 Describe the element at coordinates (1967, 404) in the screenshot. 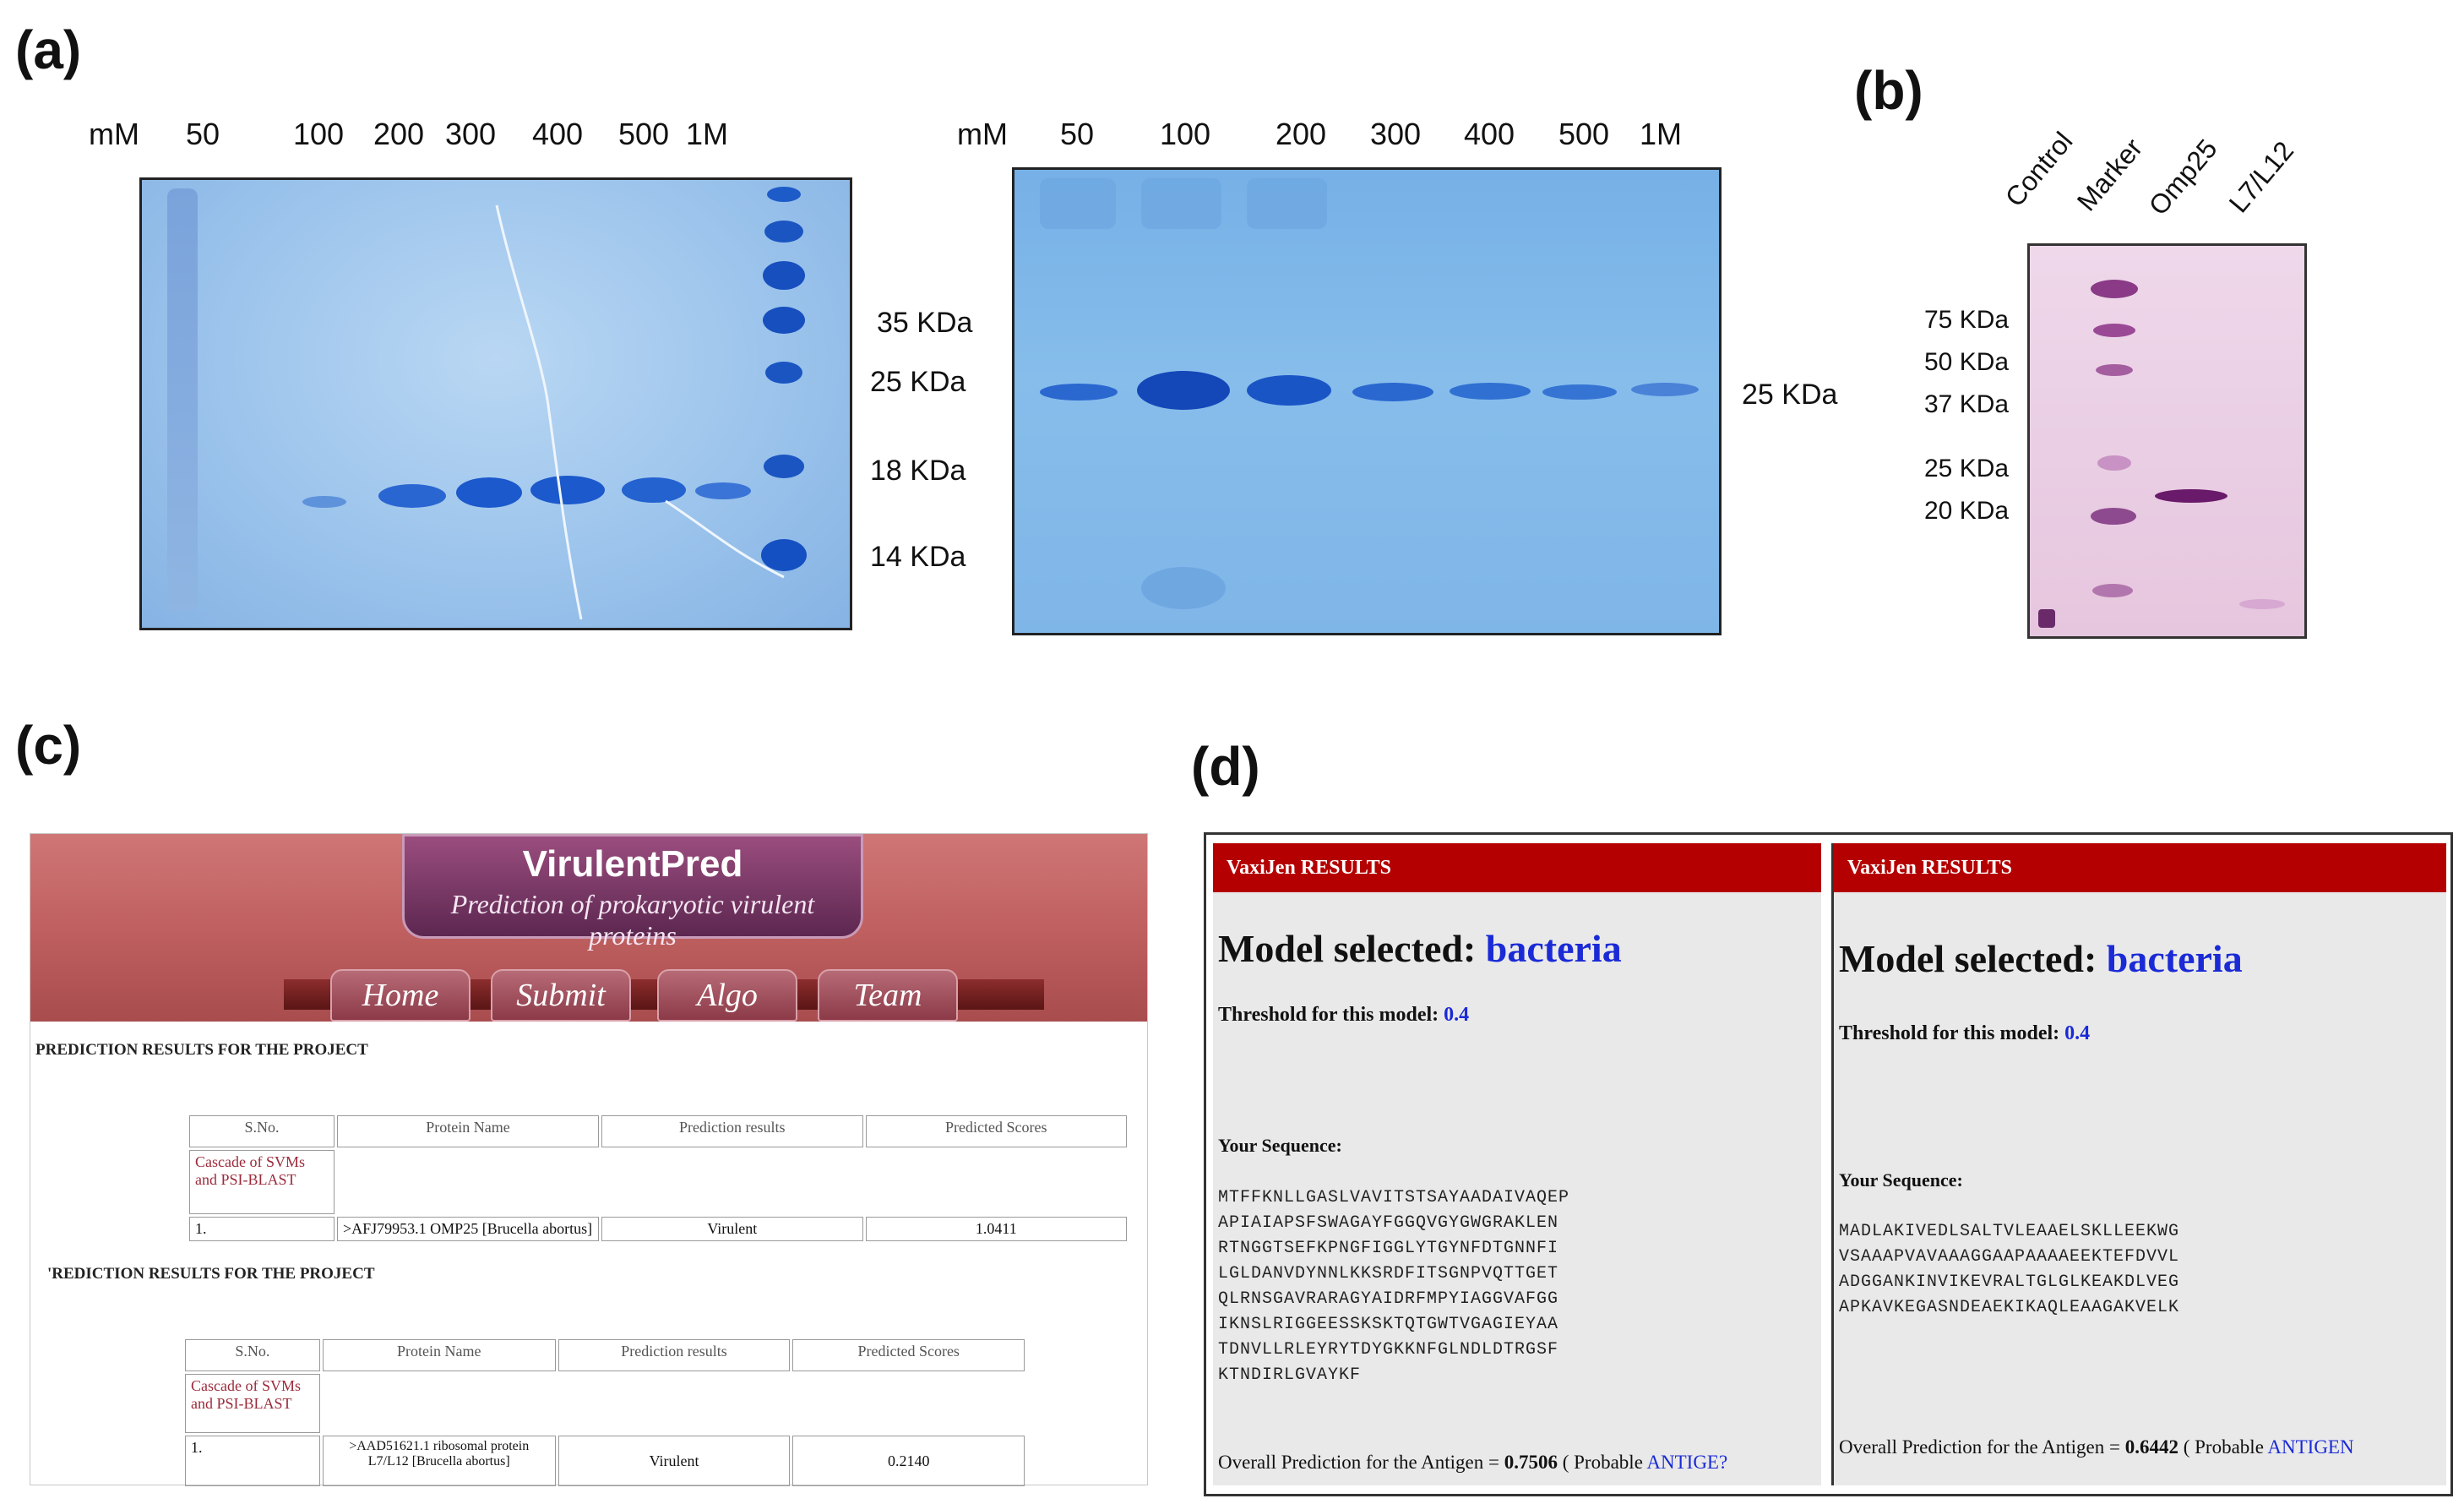

I see `blot-kda-label: 37 KDa` at that location.